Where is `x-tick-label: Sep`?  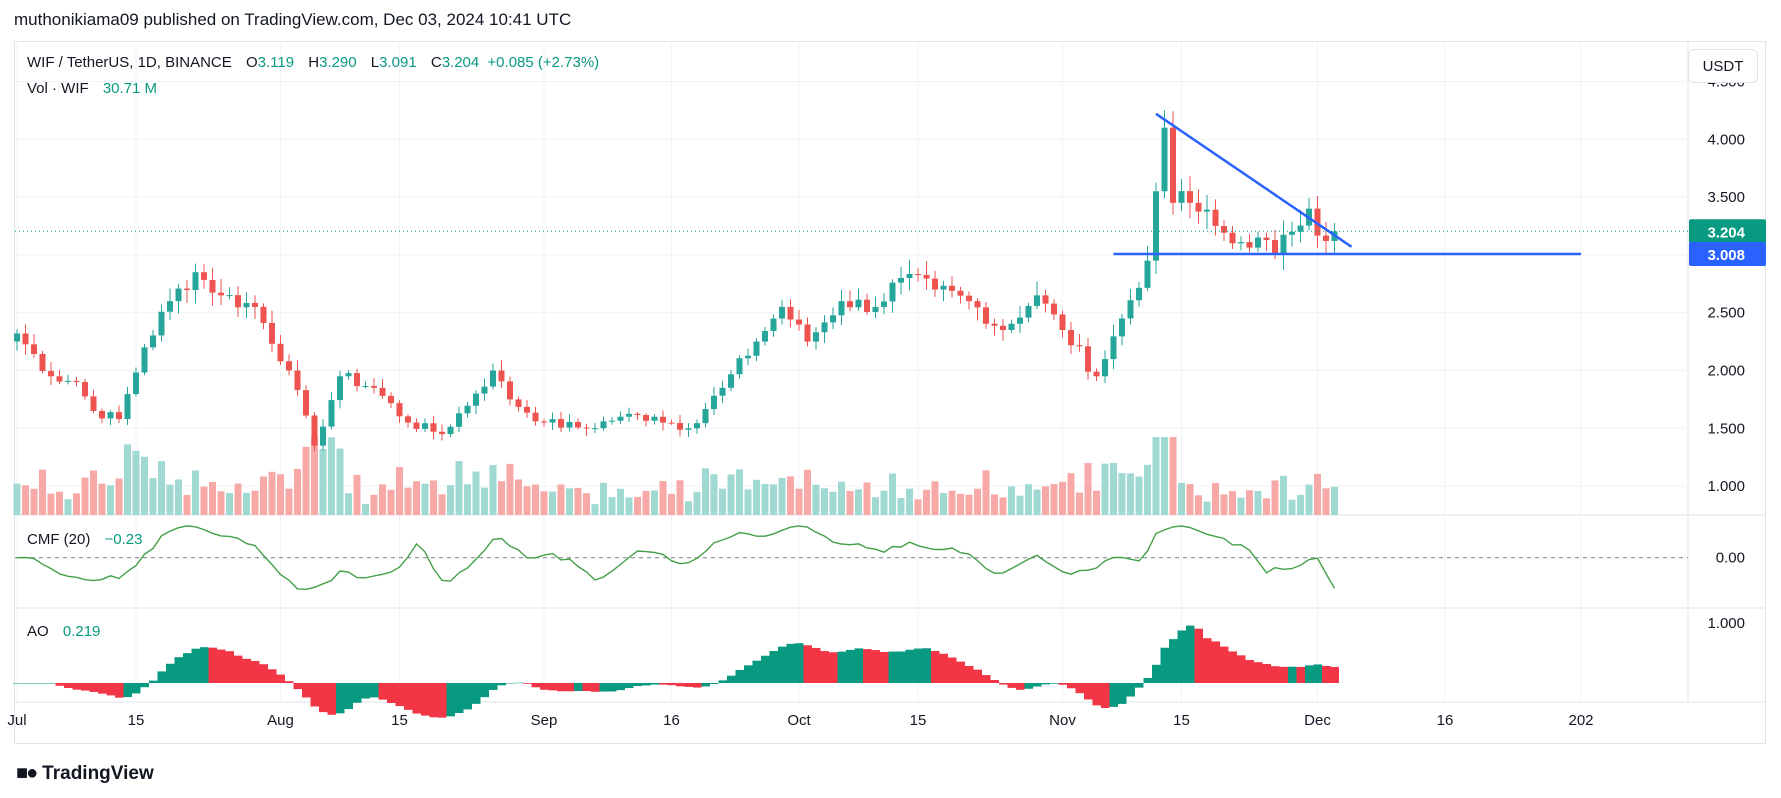 x-tick-label: Sep is located at coordinates (544, 720).